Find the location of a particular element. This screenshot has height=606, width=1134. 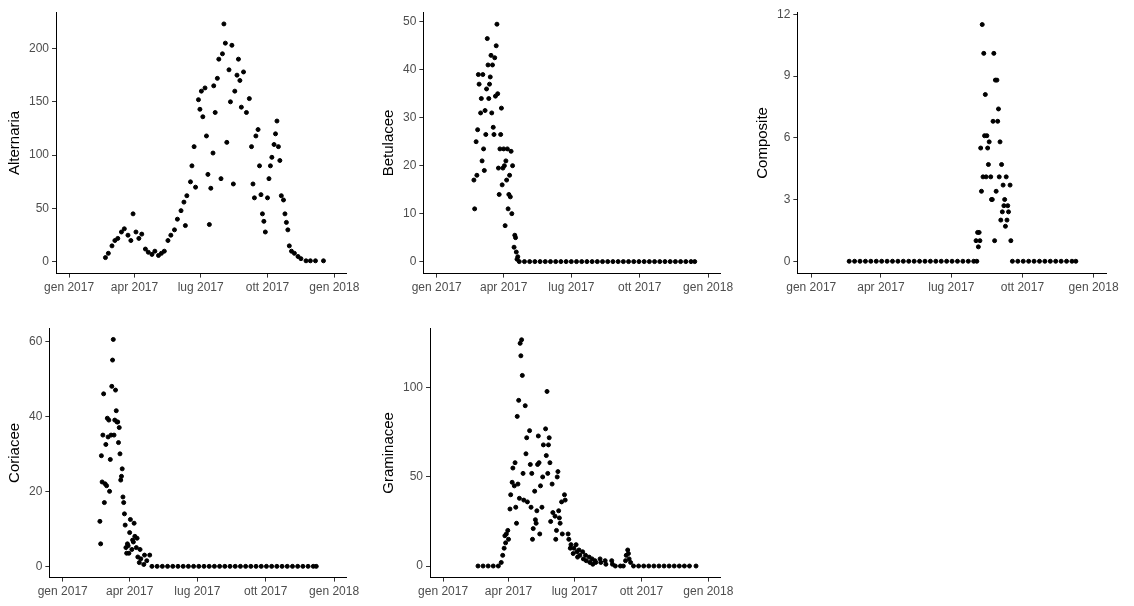

y-axis-title: Graminacee is located at coordinates (388, 453).